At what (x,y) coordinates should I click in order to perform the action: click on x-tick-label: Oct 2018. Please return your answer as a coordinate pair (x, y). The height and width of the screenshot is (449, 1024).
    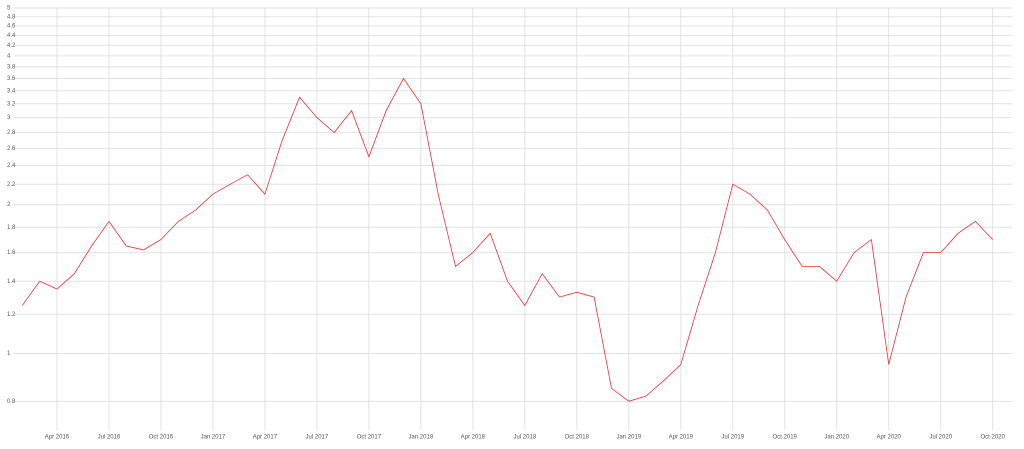
    Looking at the image, I should click on (577, 438).